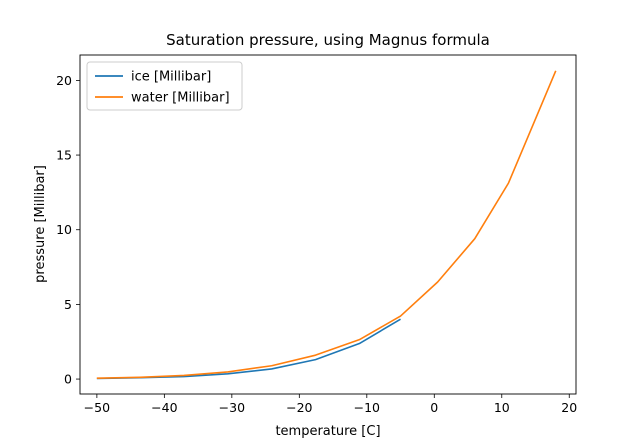  Describe the element at coordinates (569, 407) in the screenshot. I see `x-tick-label: 20` at that location.